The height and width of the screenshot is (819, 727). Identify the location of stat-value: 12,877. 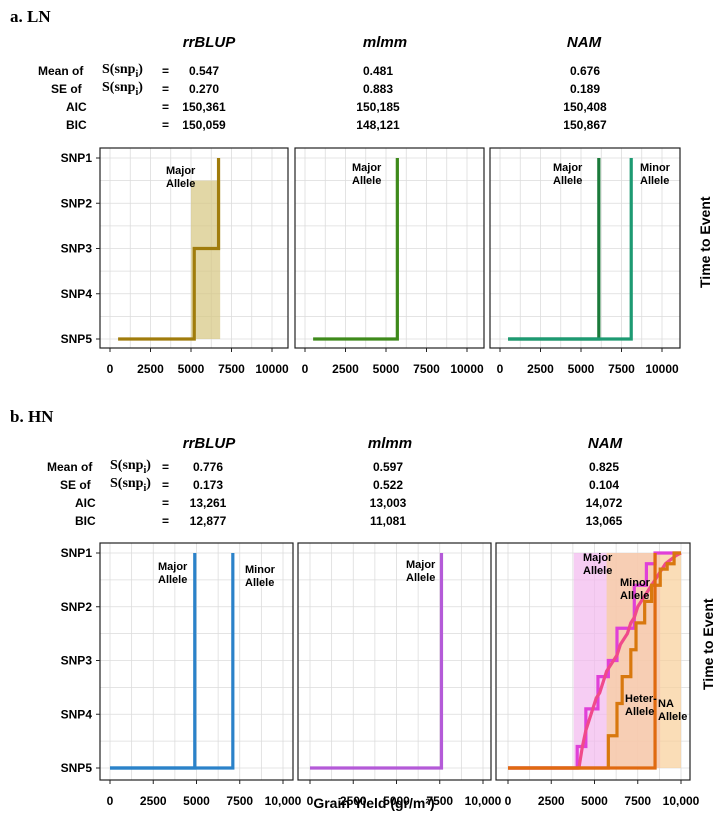
(208, 521).